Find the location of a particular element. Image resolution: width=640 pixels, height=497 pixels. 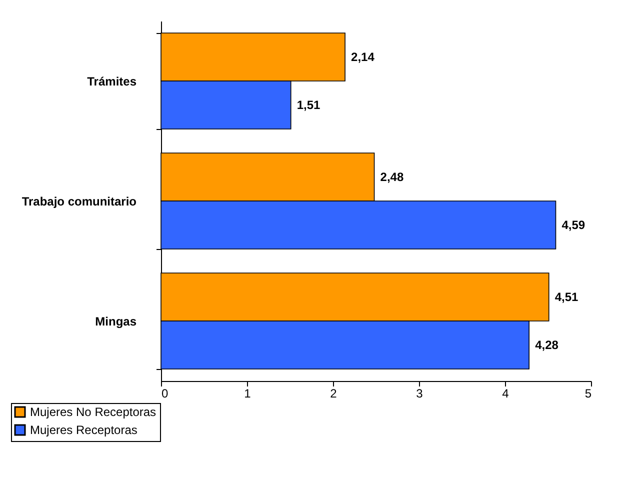

data-label: 2,14 is located at coordinates (363, 57).